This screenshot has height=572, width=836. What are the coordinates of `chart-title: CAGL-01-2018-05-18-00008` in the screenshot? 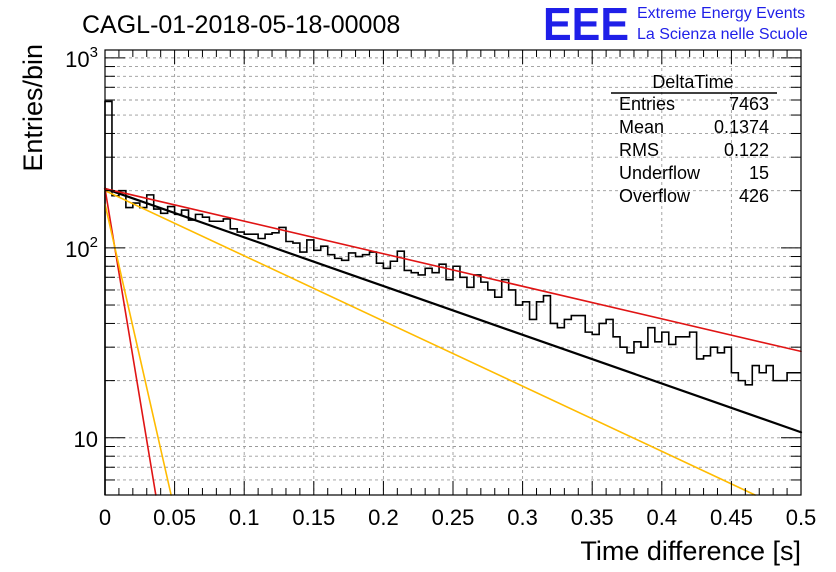 It's located at (241, 25).